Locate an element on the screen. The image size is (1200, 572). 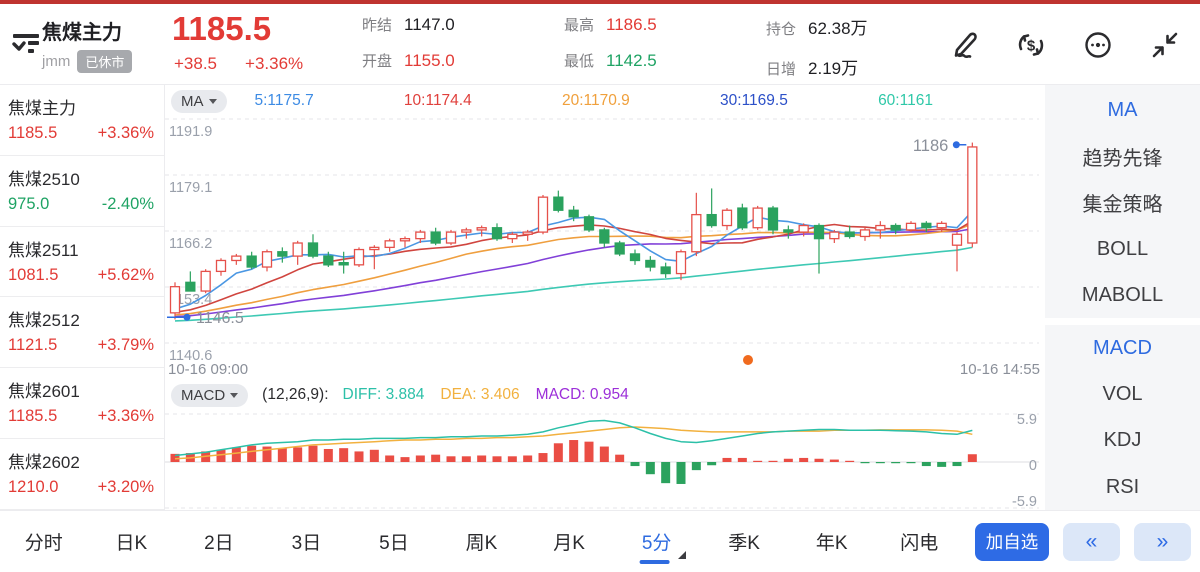
tab-周K: 周K is located at coordinates (482, 541).